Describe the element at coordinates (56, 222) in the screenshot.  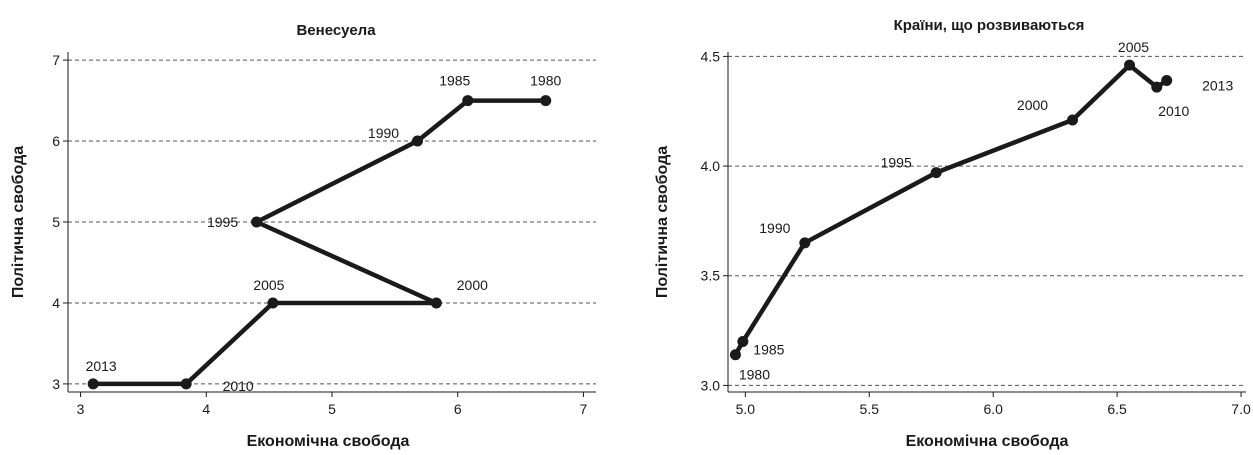
I see `y-tick-label: 5` at that location.